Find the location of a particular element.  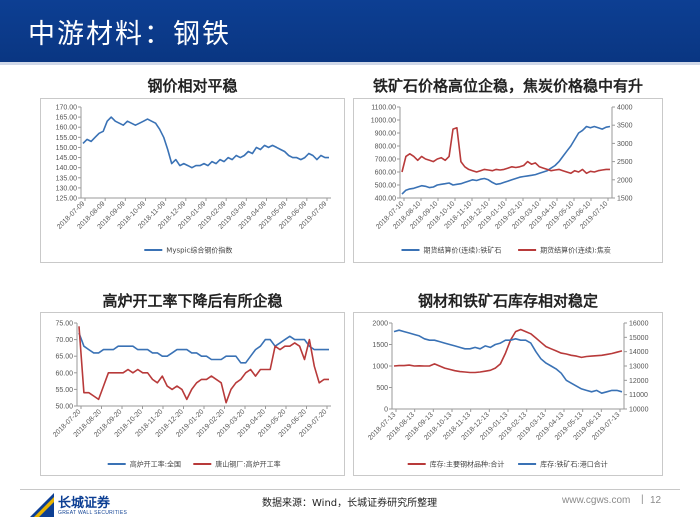

y-right-tick-label: 2500 is located at coordinates (625, 162).